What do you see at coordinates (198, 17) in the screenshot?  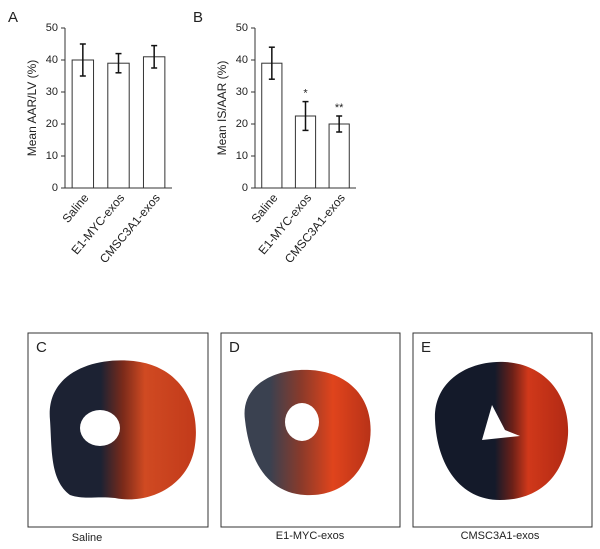 I see `panel-label: B` at bounding box center [198, 17].